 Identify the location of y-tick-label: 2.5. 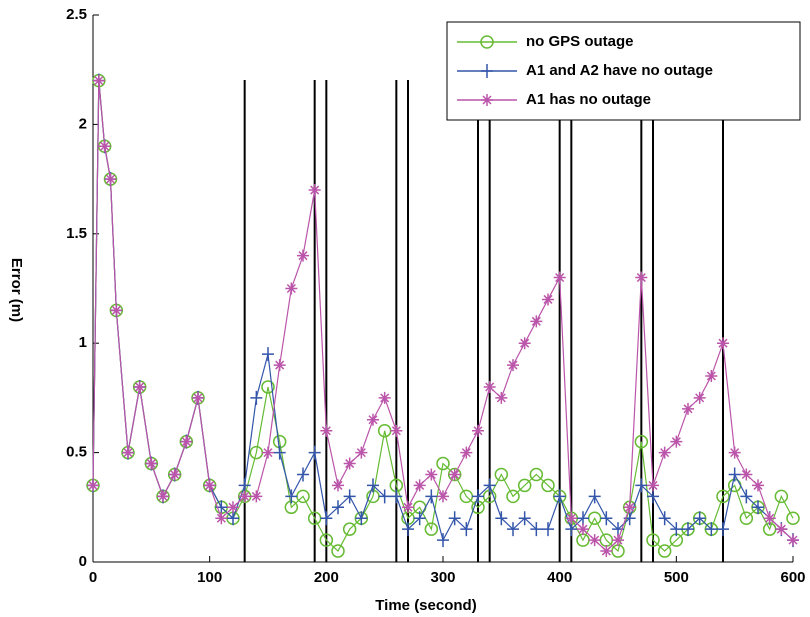
(76, 14).